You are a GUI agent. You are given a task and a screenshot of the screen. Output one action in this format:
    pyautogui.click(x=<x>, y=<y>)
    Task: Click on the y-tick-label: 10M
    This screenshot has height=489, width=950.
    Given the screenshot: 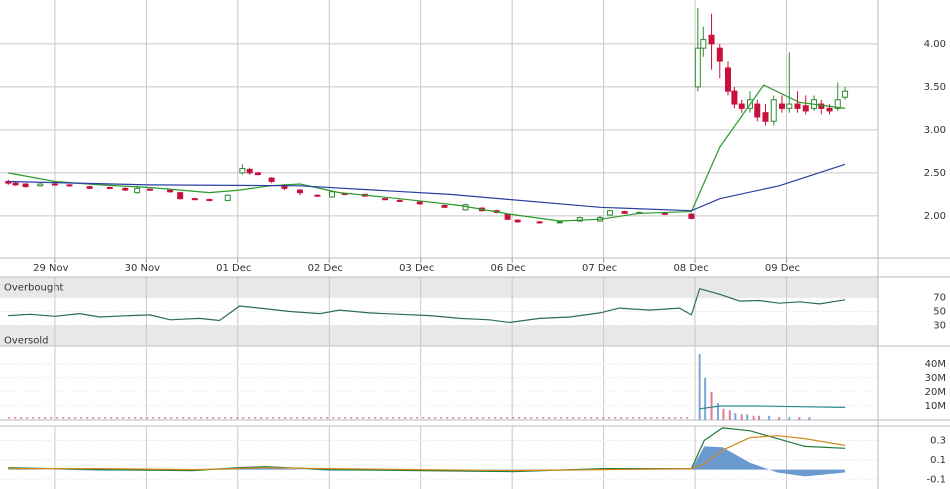 What is the action you would take?
    pyautogui.click(x=935, y=406)
    